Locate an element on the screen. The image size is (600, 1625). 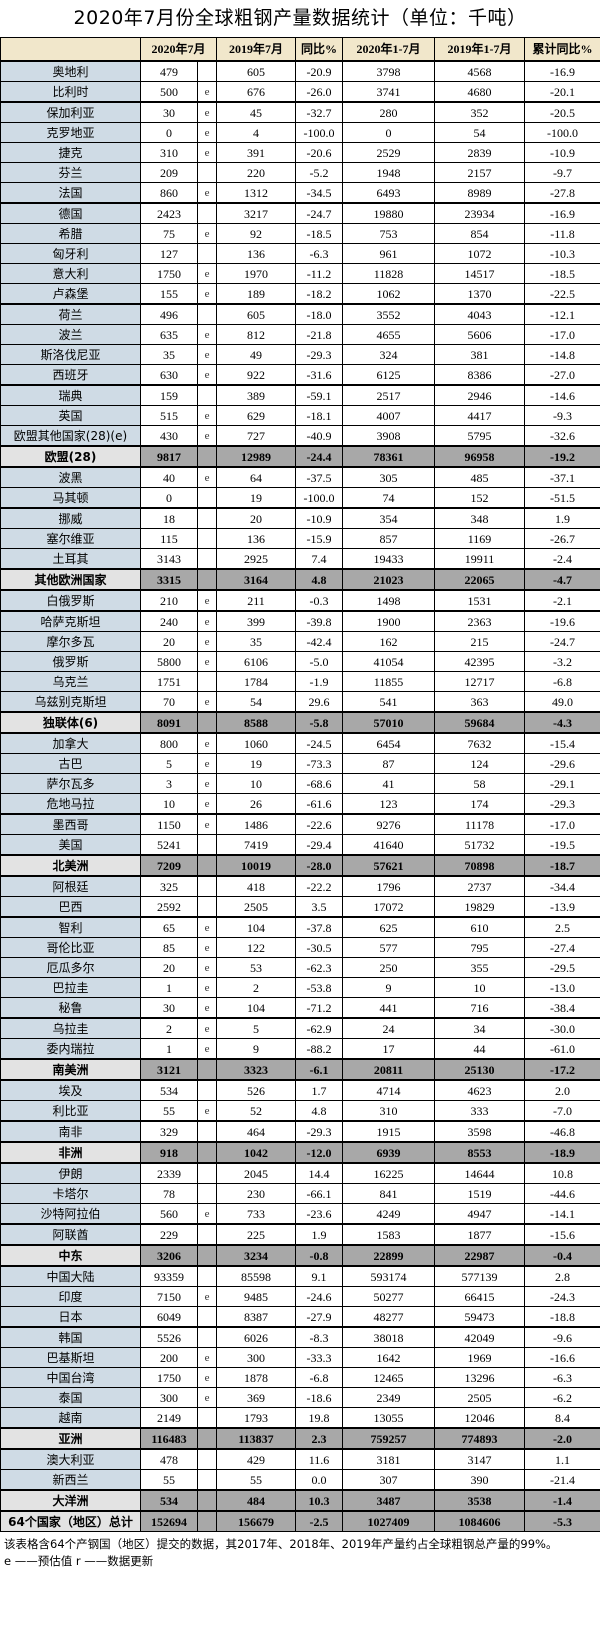
value-2020-ytd: 1027409 is located at coordinates (389, 1521).